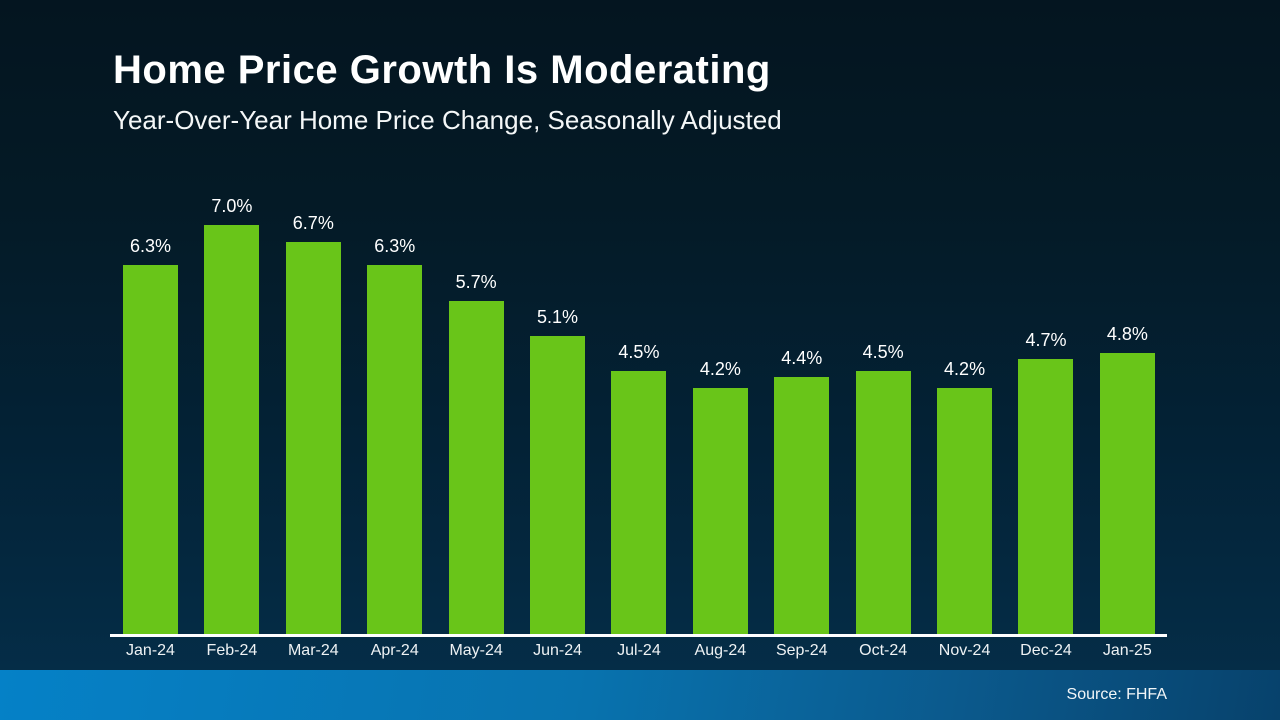  Describe the element at coordinates (476, 650) in the screenshot. I see `x-axis-tick: May-24` at that location.